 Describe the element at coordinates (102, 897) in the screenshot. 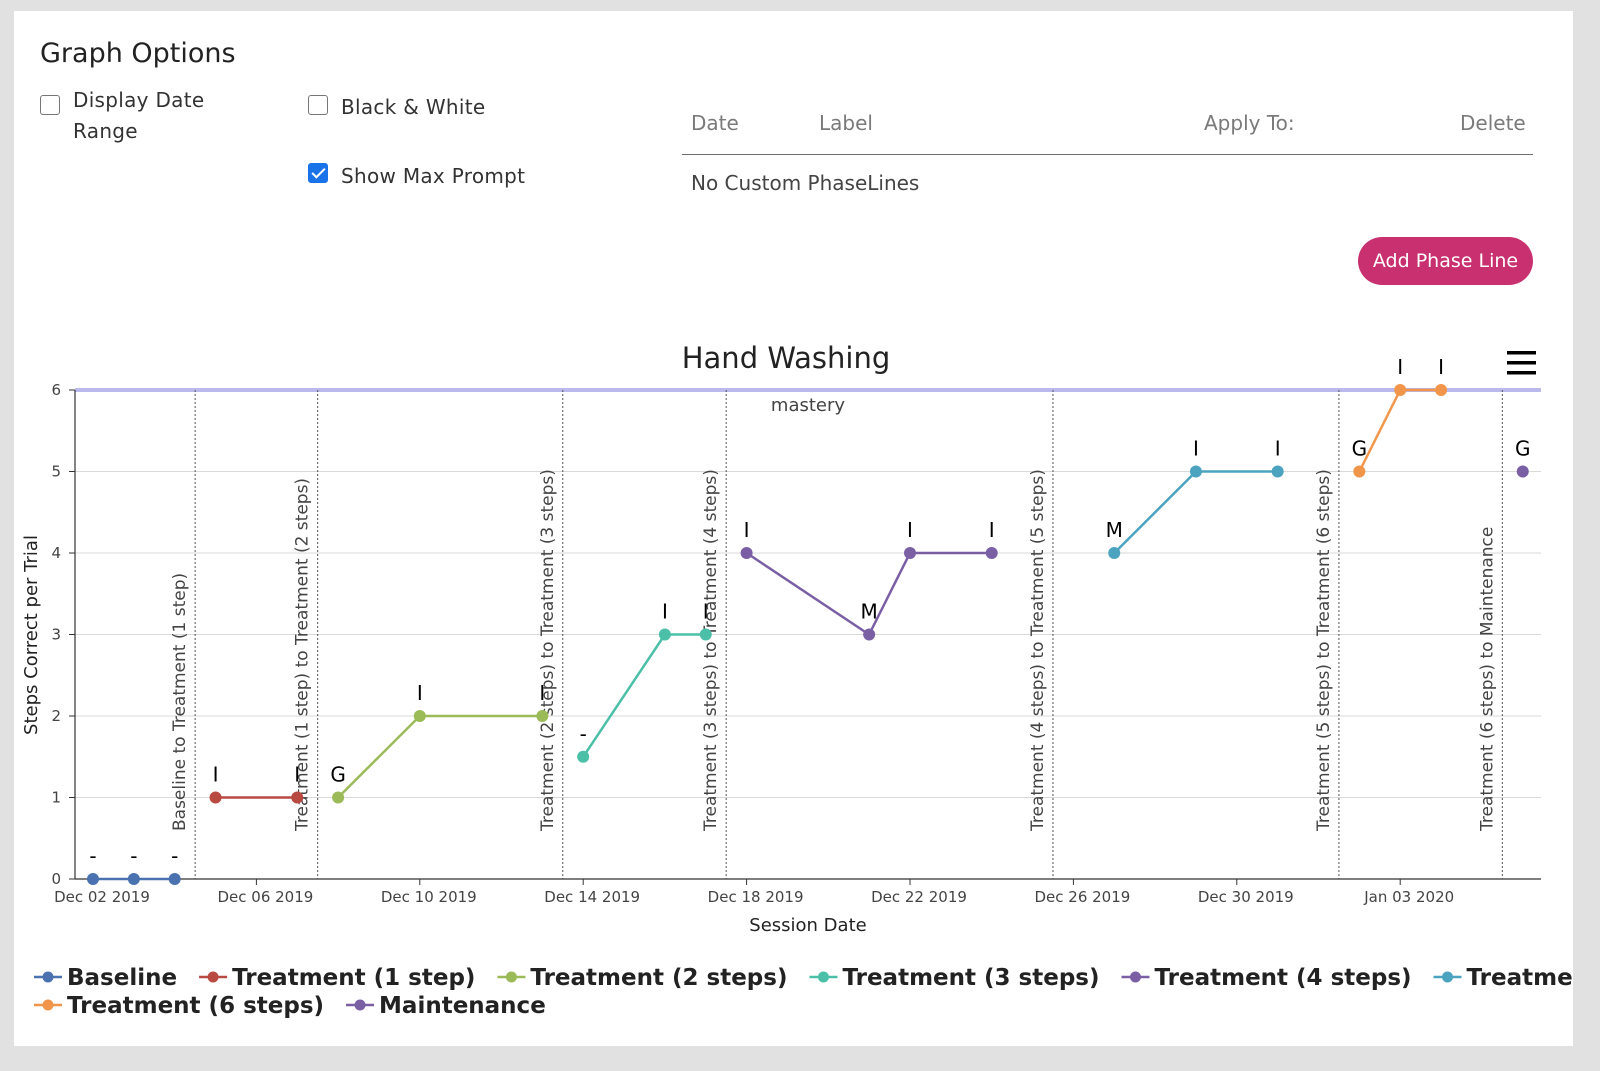

I see `x-tick-label: Dec 02 2019` at that location.